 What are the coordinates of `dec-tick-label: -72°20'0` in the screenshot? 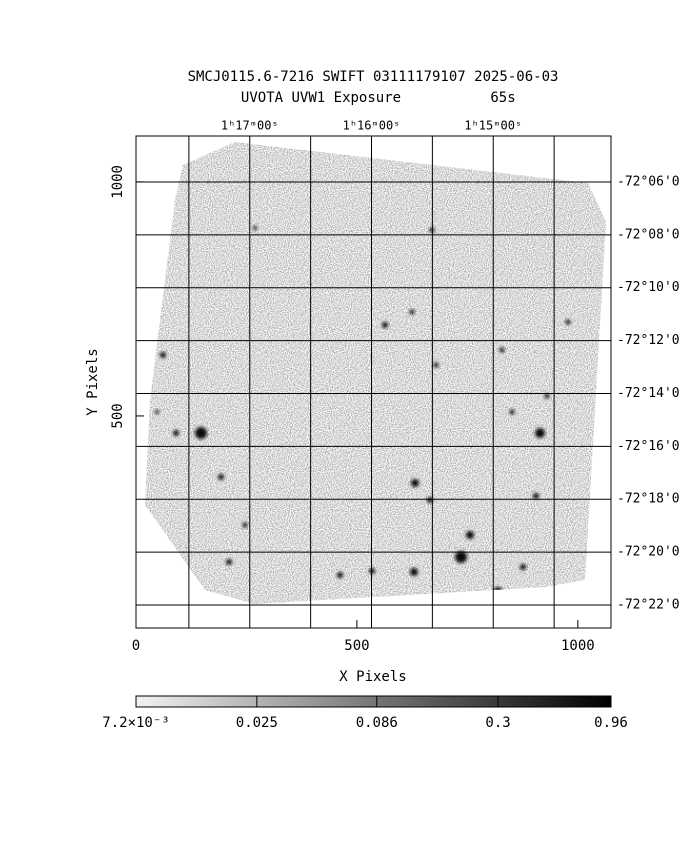 It's located at (648, 552).